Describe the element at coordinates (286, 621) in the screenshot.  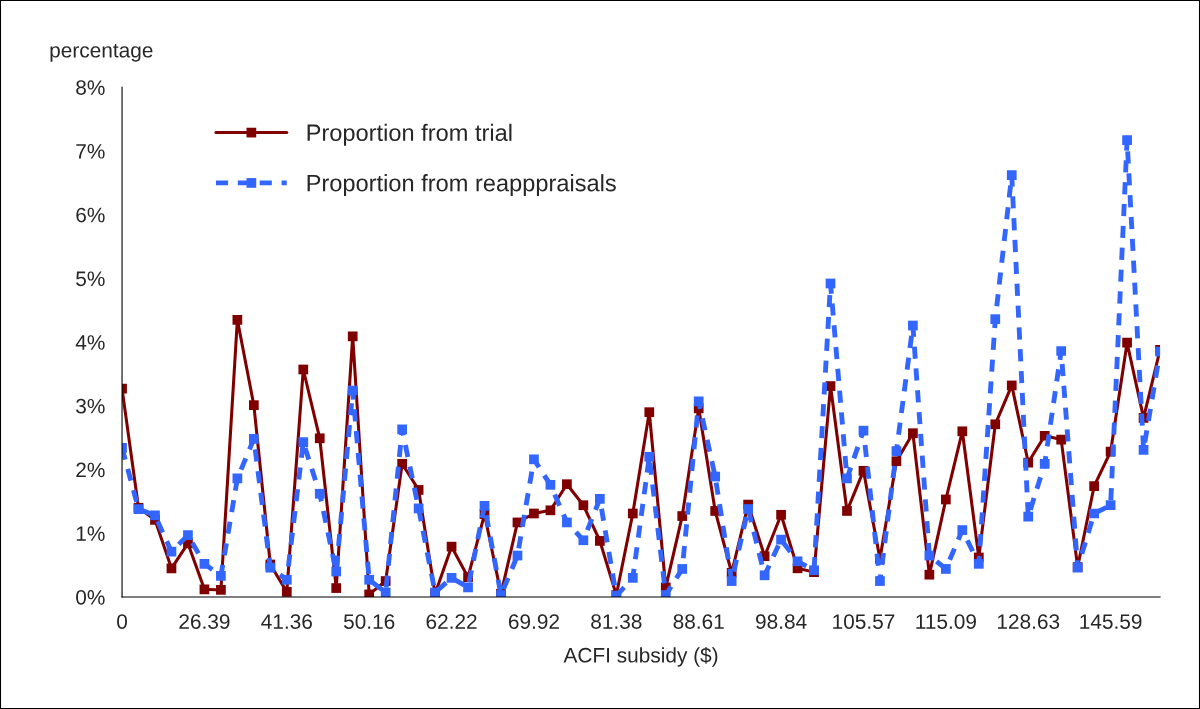
I see `x-tick-label: 41.36` at that location.